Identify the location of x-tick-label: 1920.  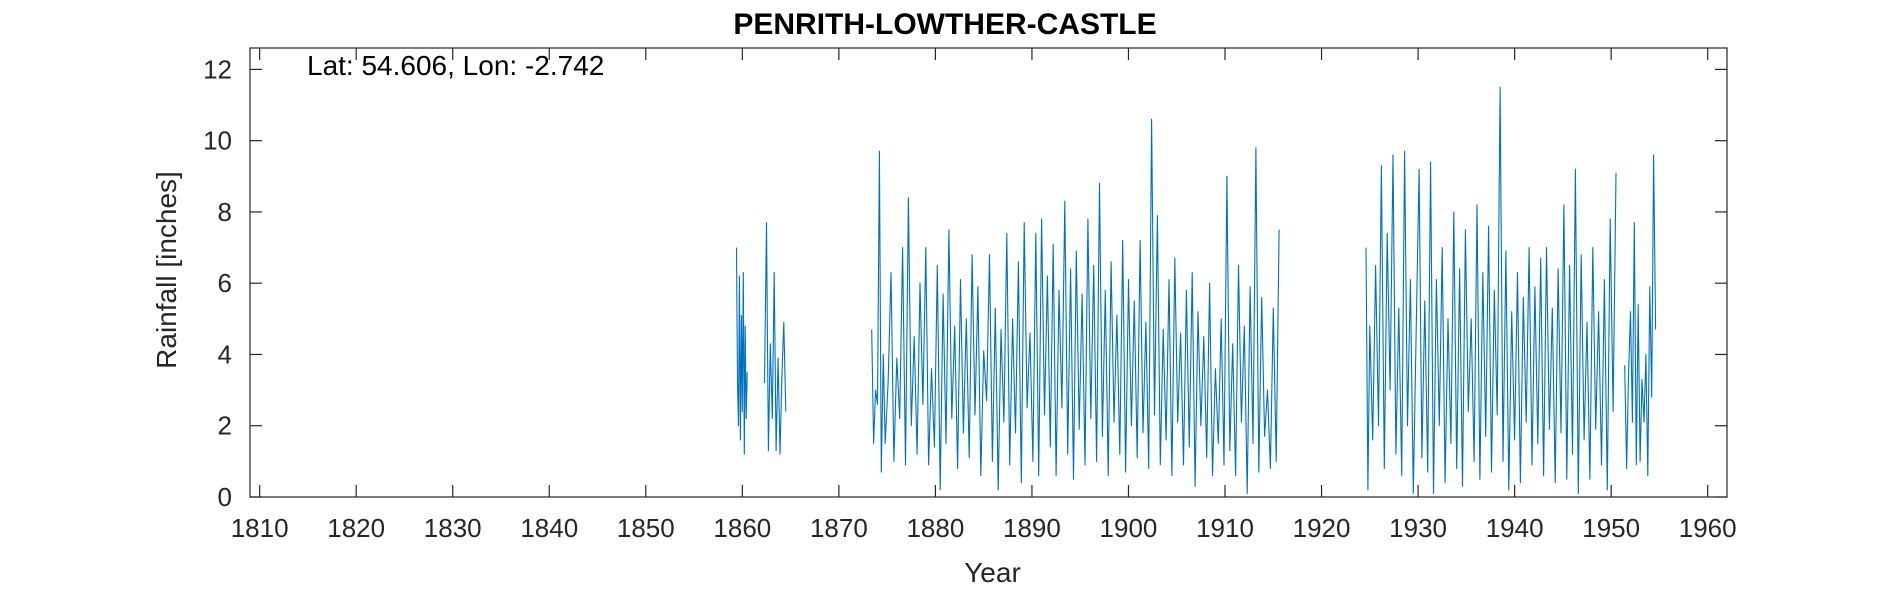
(1322, 528).